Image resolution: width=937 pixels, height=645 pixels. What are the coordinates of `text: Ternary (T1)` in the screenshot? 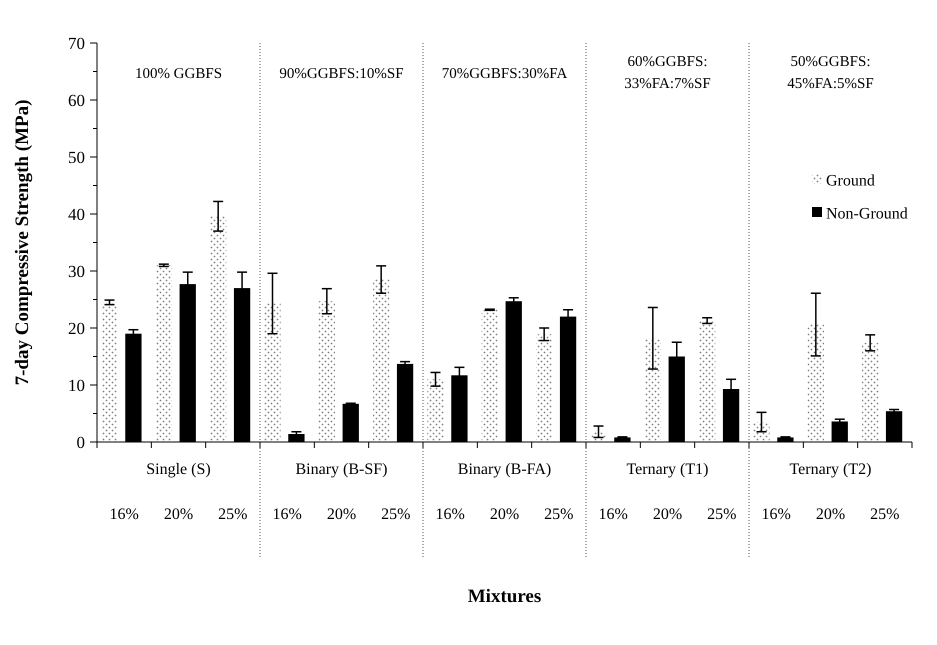 It's located at (667, 469).